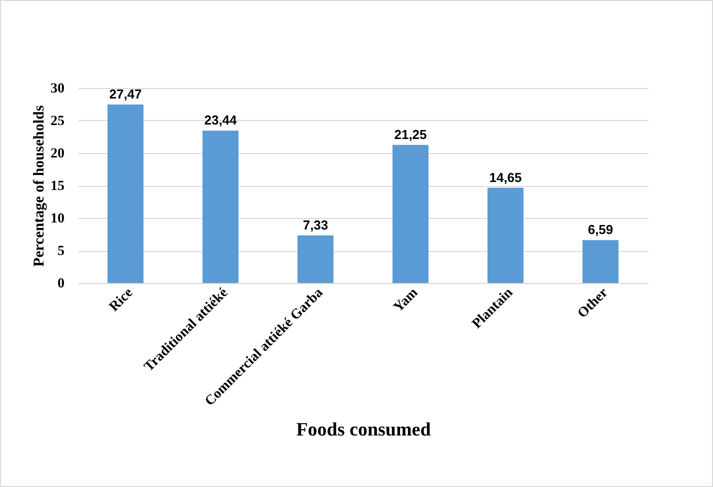  Describe the element at coordinates (57, 154) in the screenshot. I see `y-tick-label: 20` at that location.